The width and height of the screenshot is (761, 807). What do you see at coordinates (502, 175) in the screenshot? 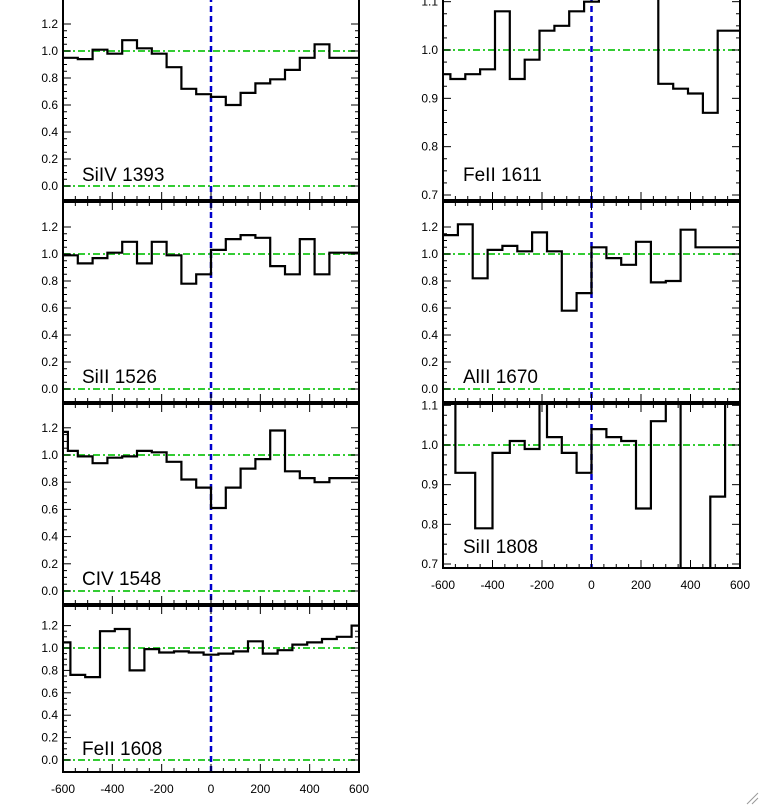
I see `ion-label: FeII 1611` at bounding box center [502, 175].